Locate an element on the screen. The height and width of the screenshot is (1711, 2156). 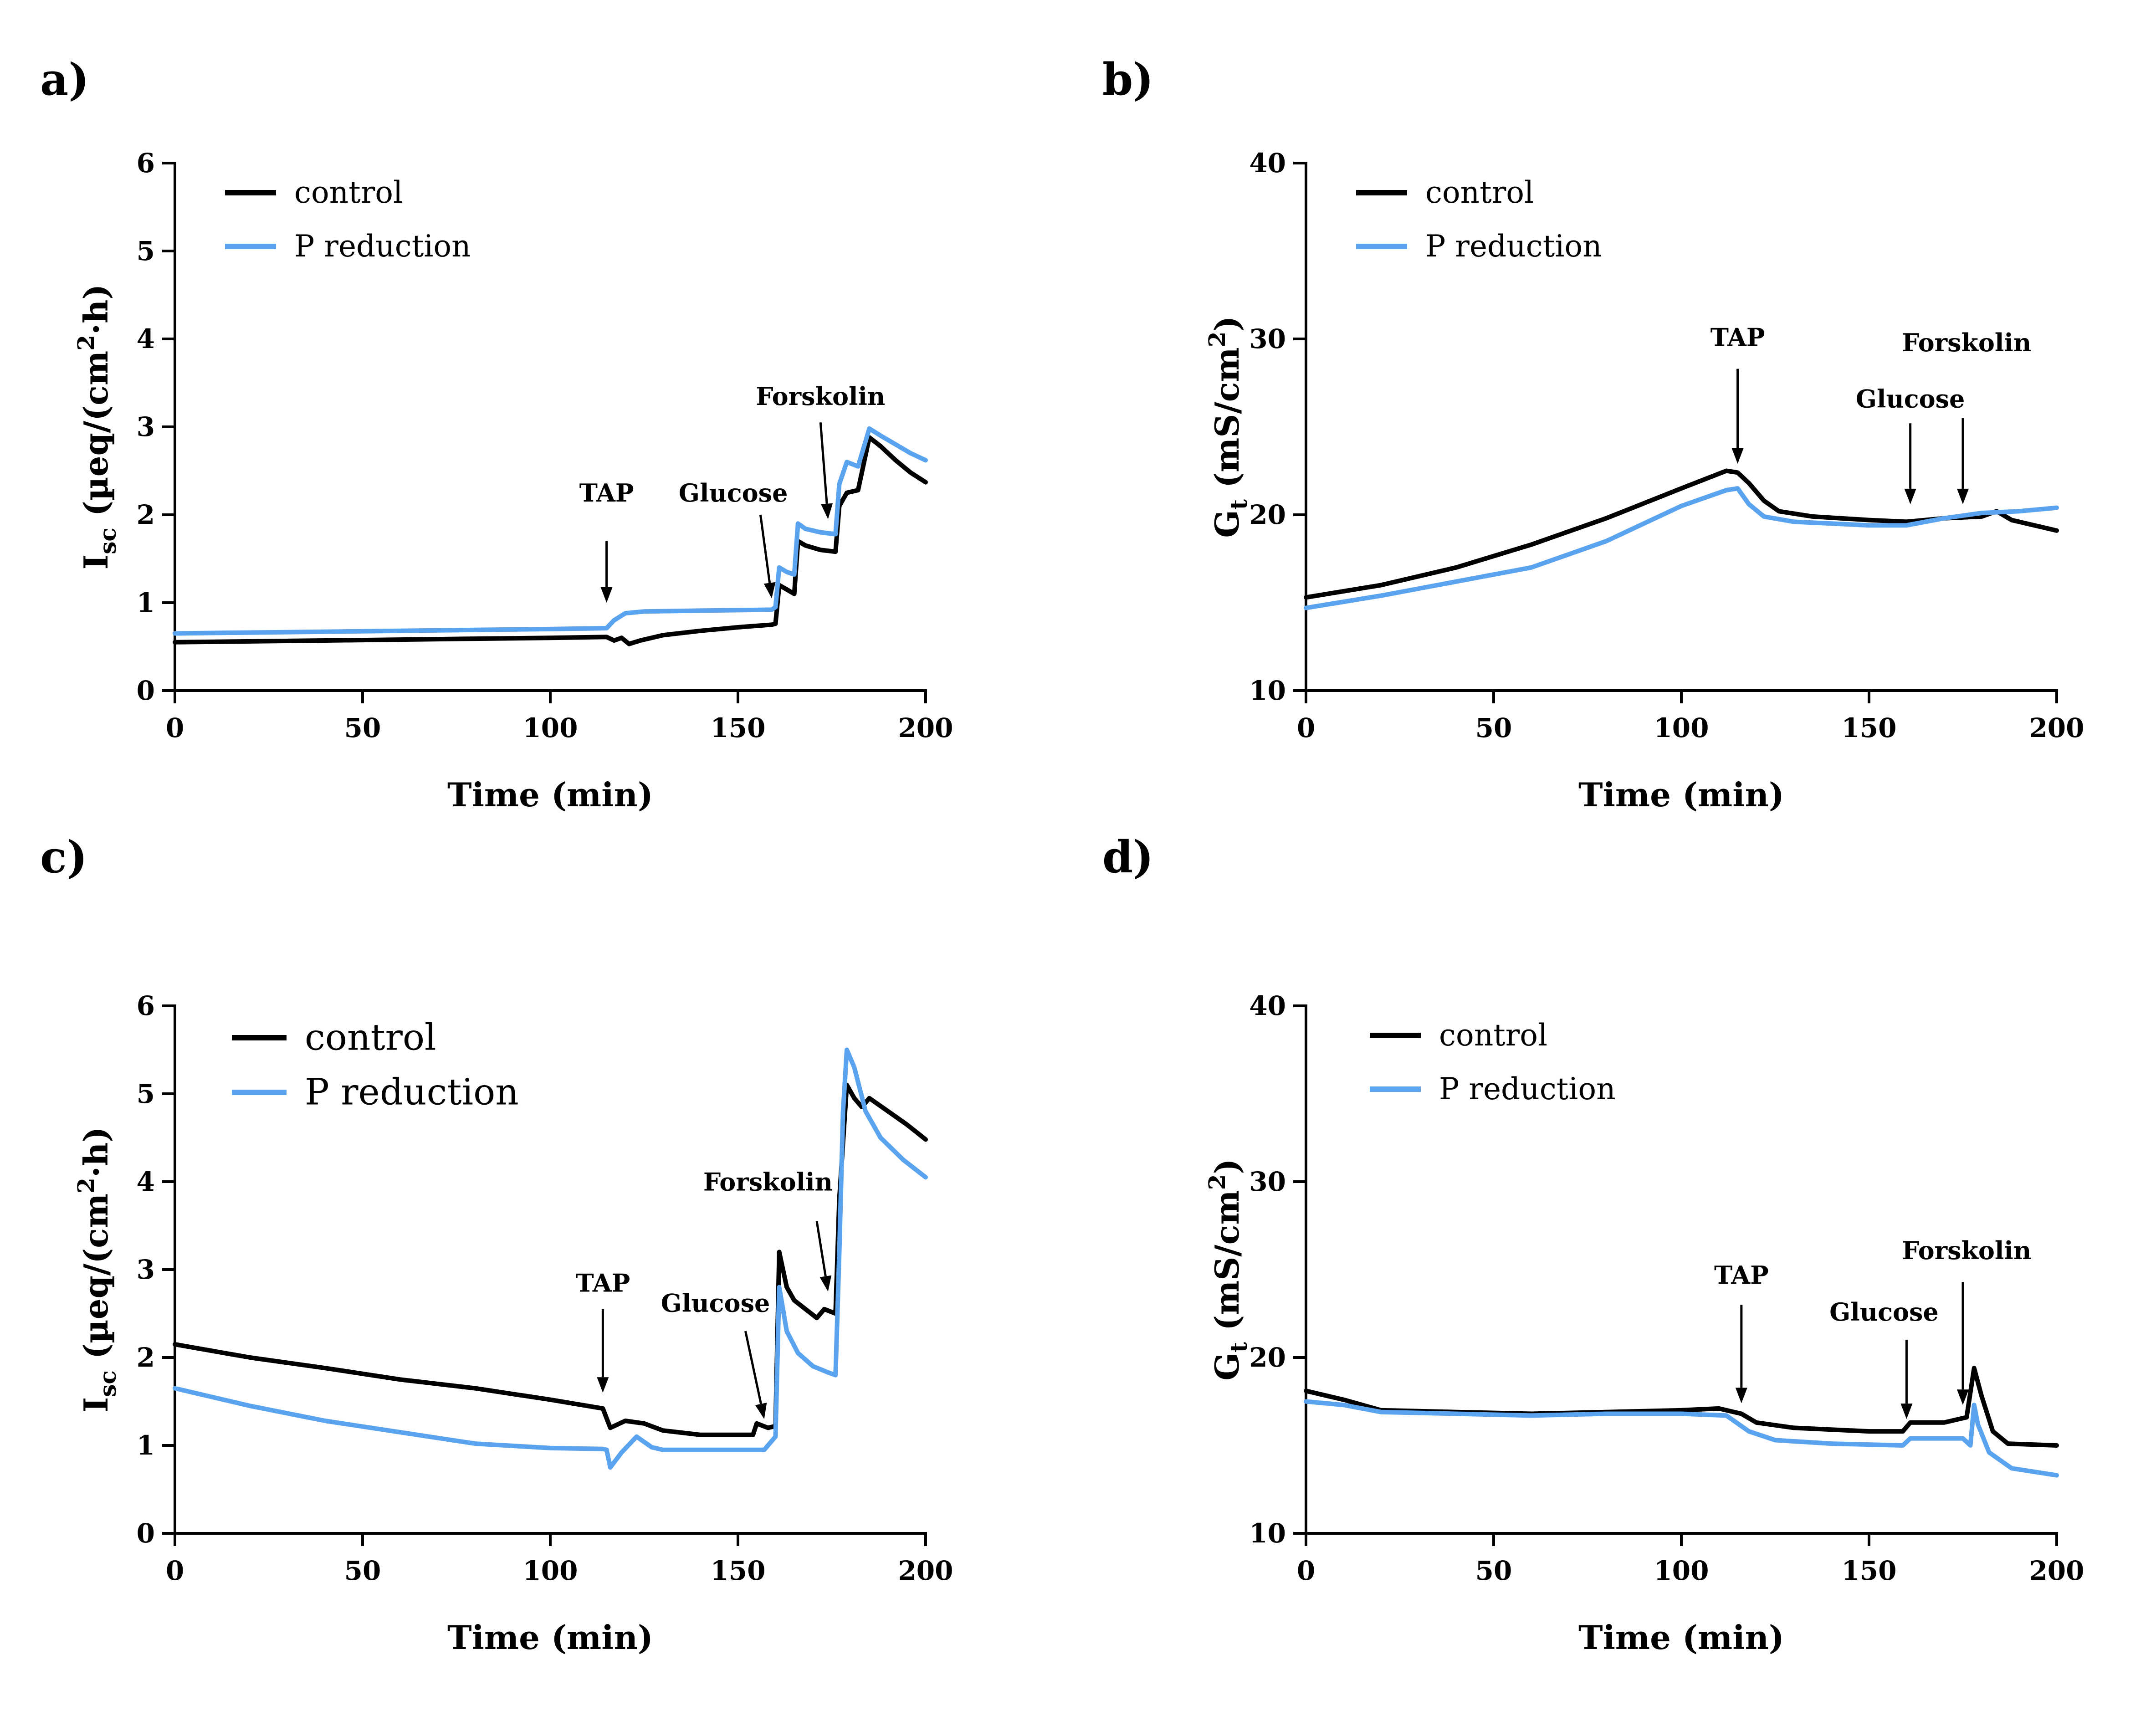
panel-label: b) is located at coordinates (1128, 79).